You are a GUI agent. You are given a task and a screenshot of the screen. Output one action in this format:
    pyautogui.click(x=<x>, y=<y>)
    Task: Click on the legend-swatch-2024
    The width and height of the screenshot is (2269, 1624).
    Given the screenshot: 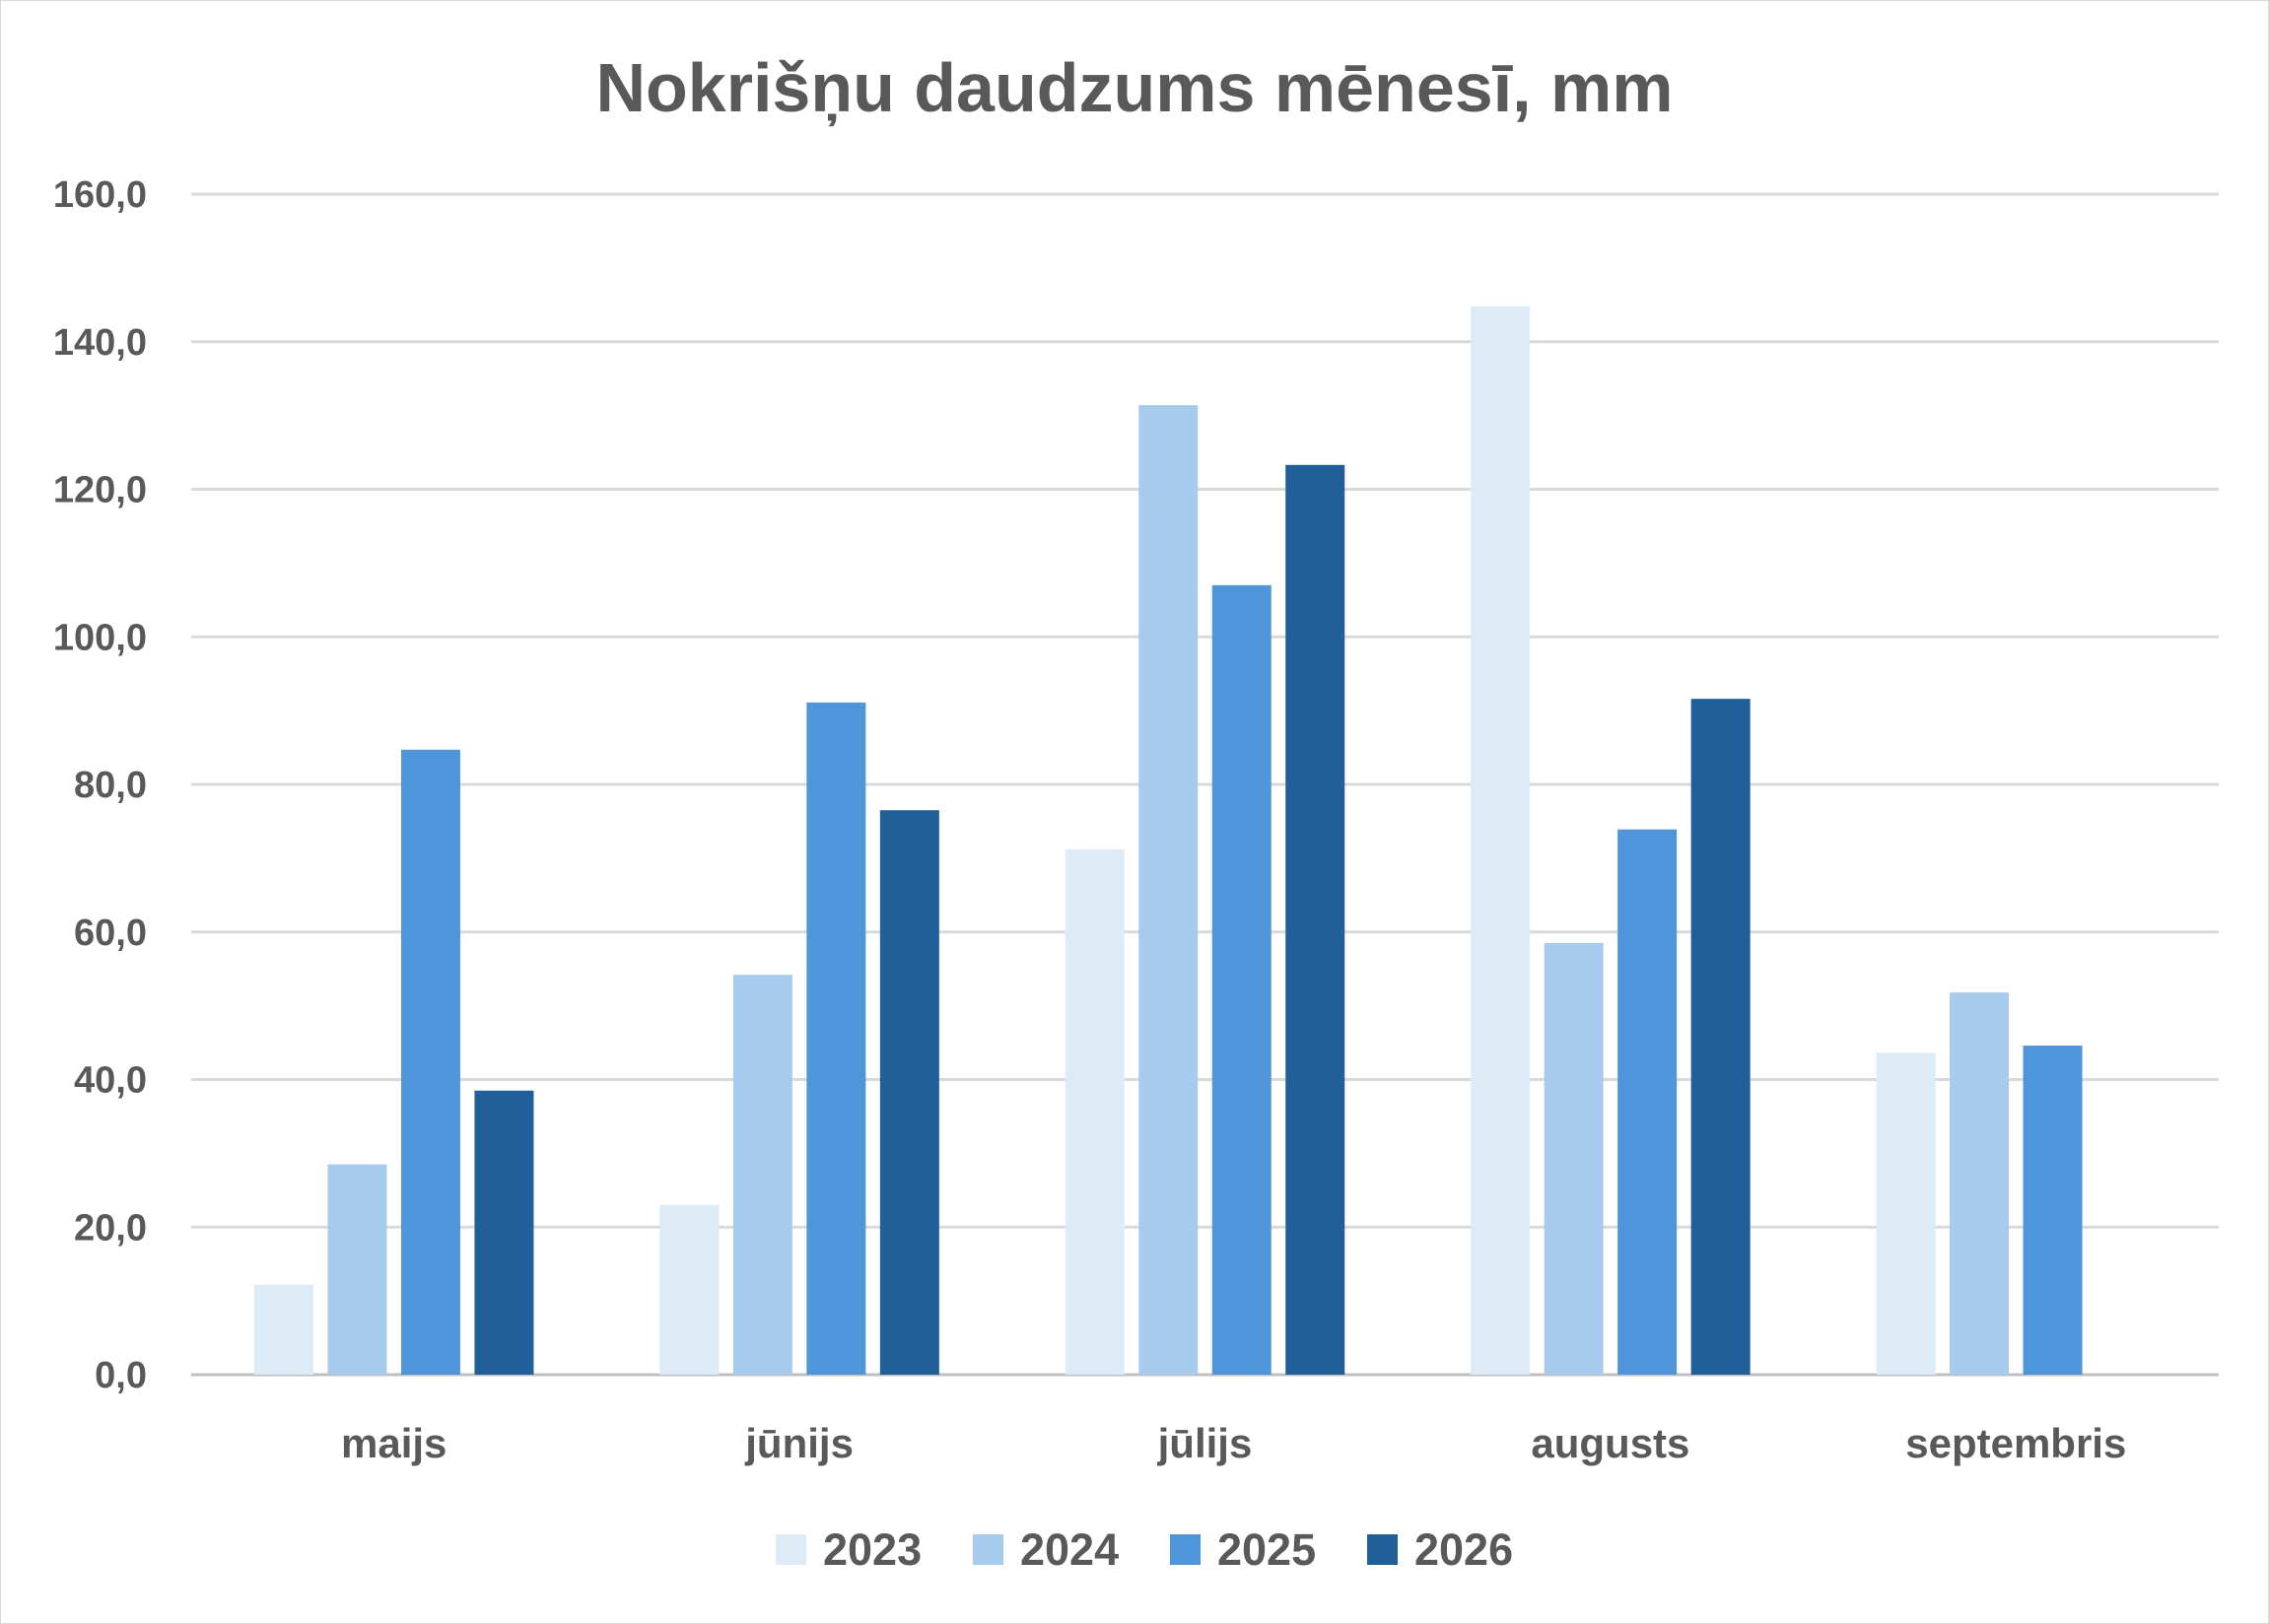 What is the action you would take?
    pyautogui.click(x=988, y=1549)
    